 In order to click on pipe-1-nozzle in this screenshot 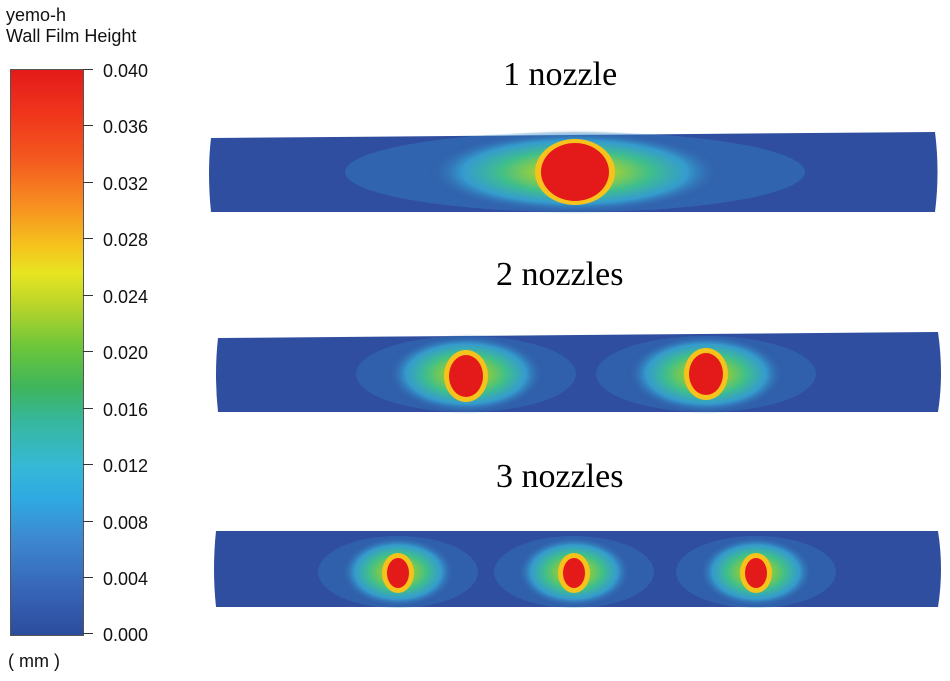, I will do `click(573, 172)`.